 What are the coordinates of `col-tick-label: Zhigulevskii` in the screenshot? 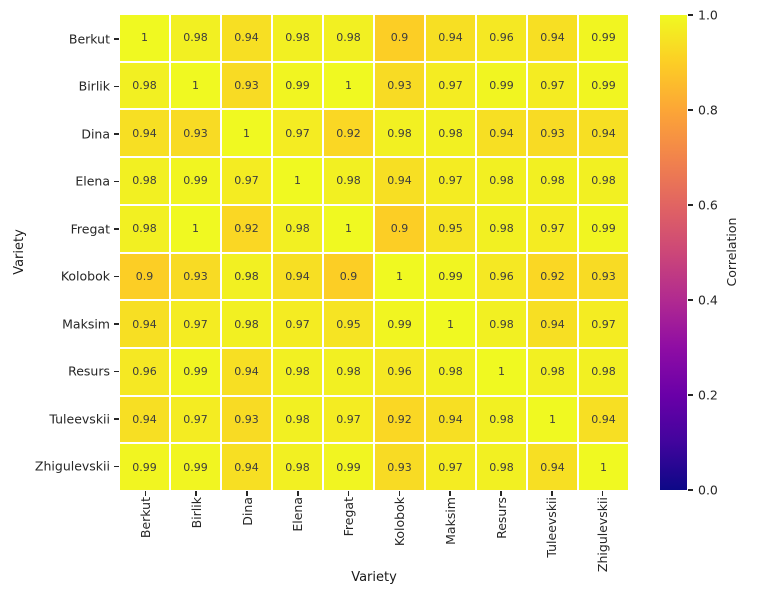 It's located at (603, 535).